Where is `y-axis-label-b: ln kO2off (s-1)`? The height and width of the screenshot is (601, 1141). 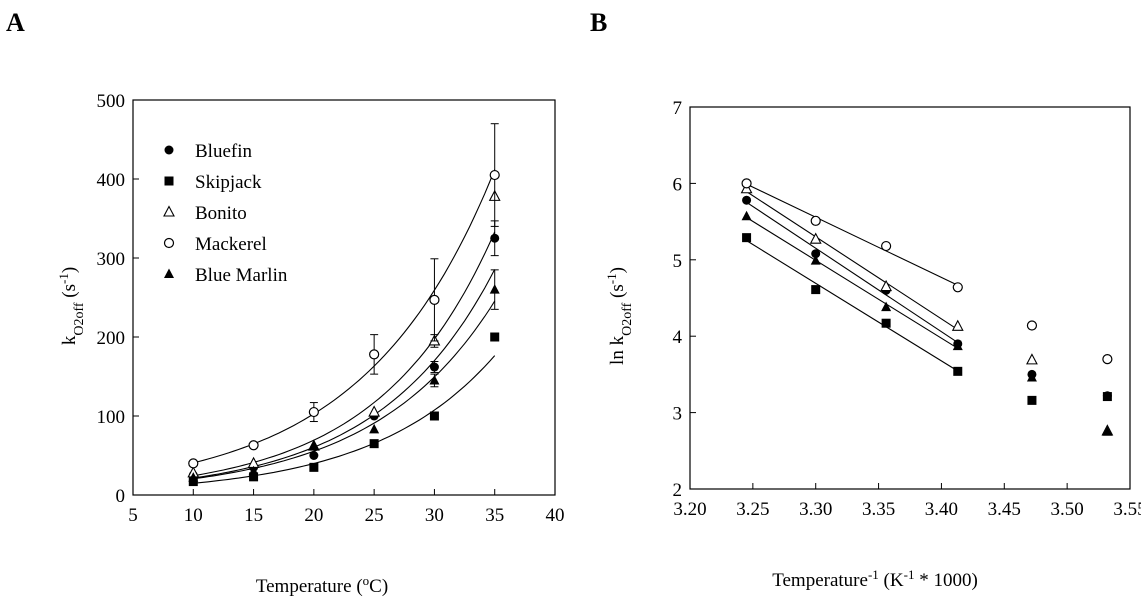
y-axis-label-b: ln kO2off (s-1) is located at coordinates (619, 316).